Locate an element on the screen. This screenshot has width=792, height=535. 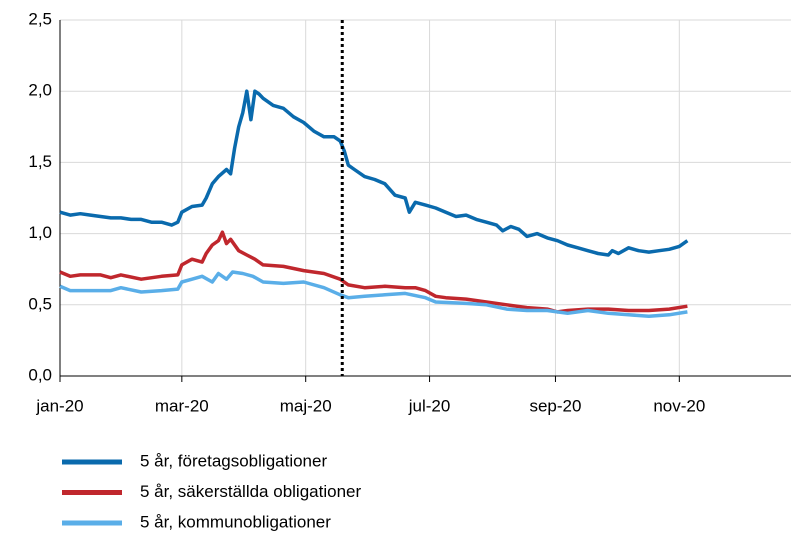
x-tick-label: mar-20 is located at coordinates (182, 405).